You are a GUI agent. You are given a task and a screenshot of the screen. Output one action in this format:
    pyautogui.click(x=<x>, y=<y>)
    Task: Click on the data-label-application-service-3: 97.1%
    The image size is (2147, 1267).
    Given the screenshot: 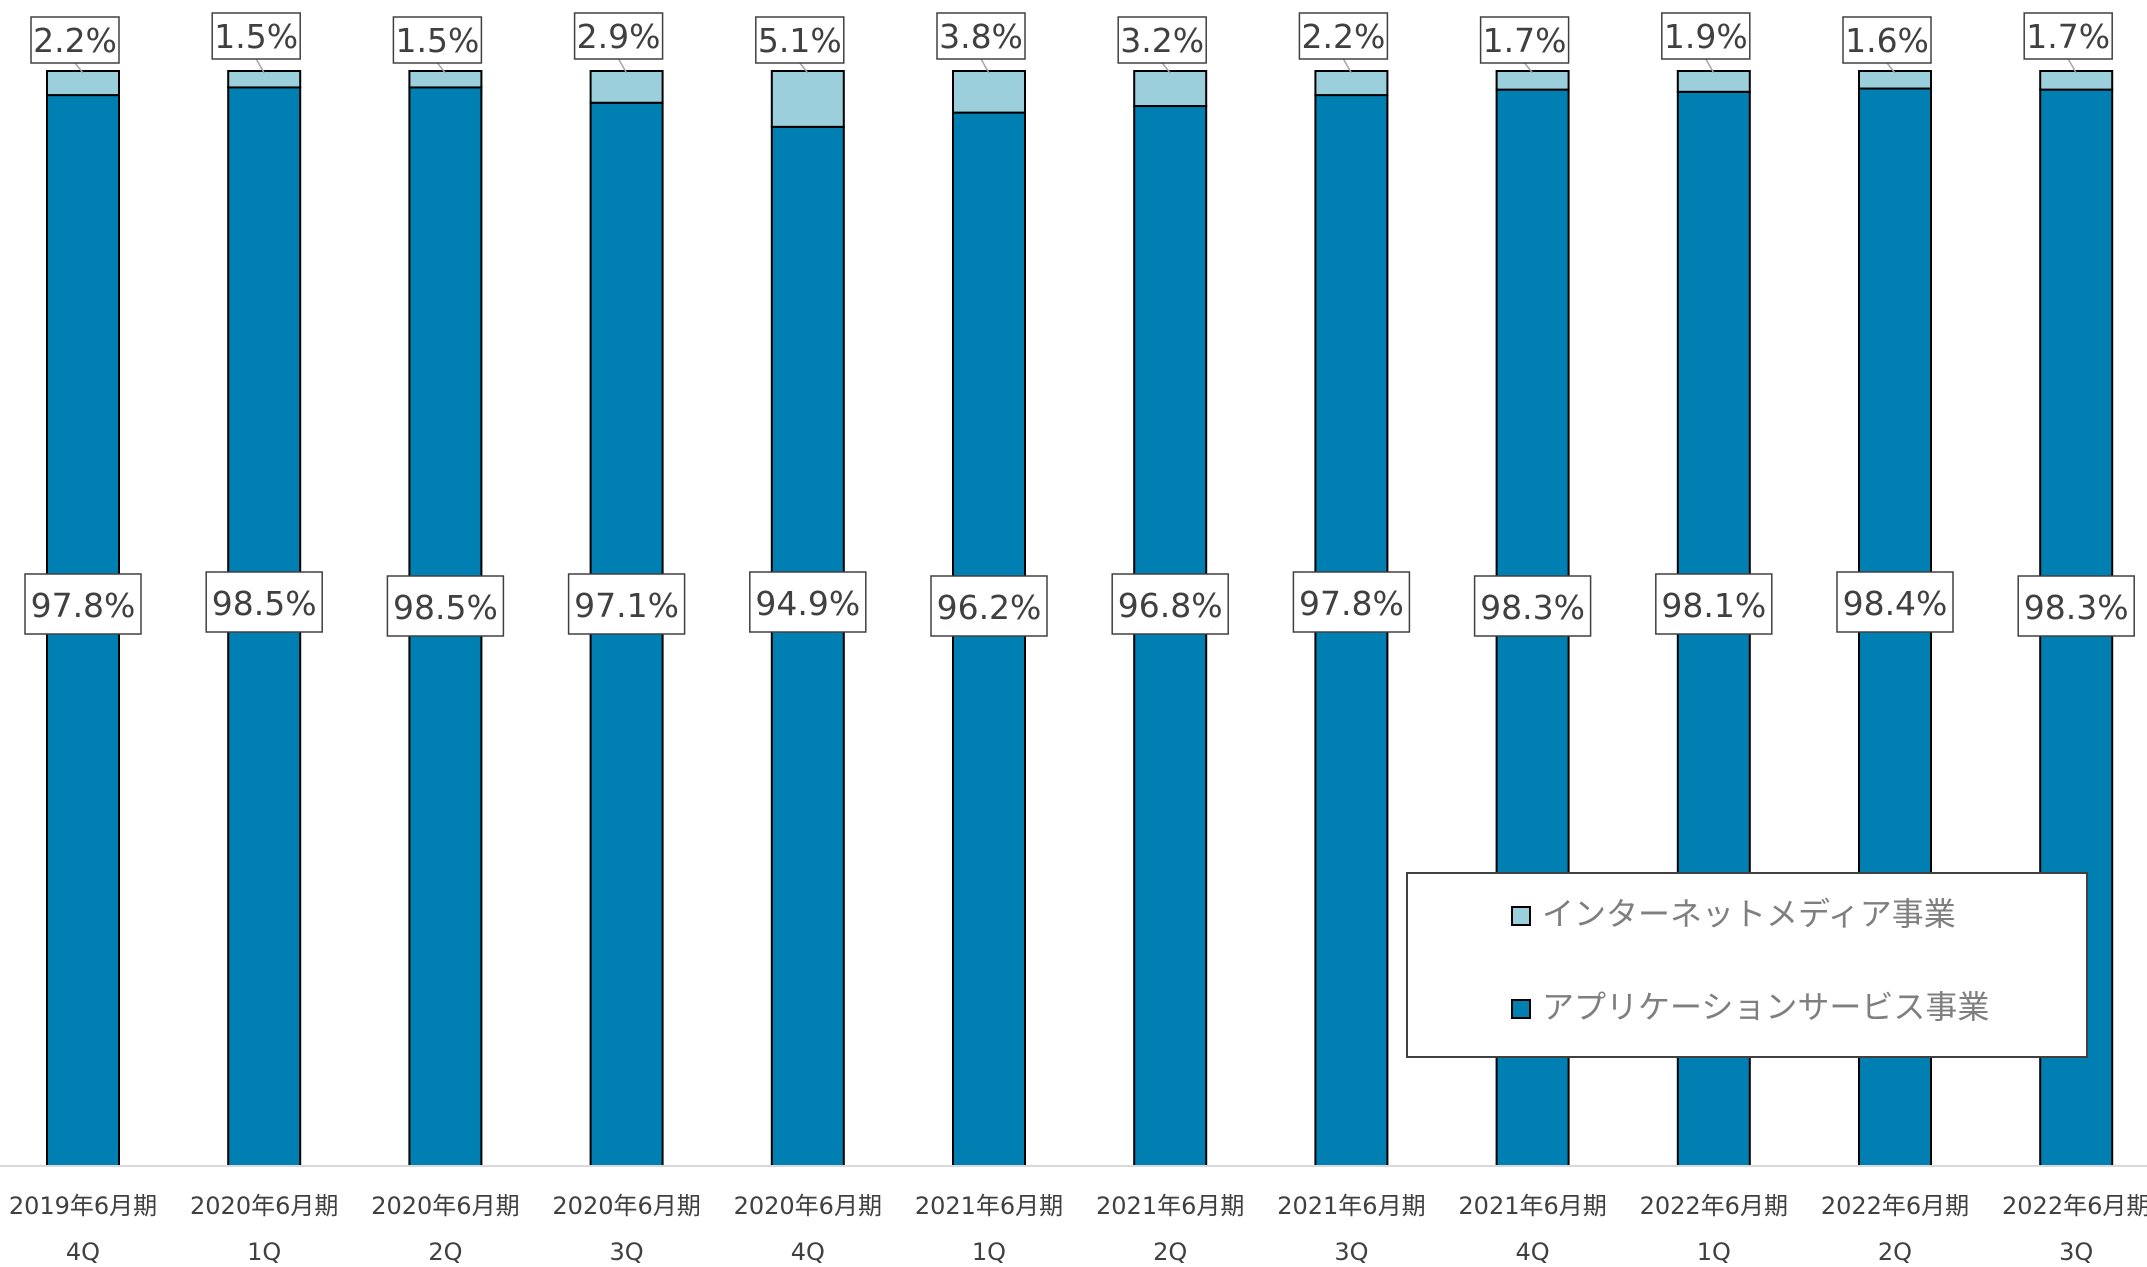 What is the action you would take?
    pyautogui.click(x=626, y=605)
    